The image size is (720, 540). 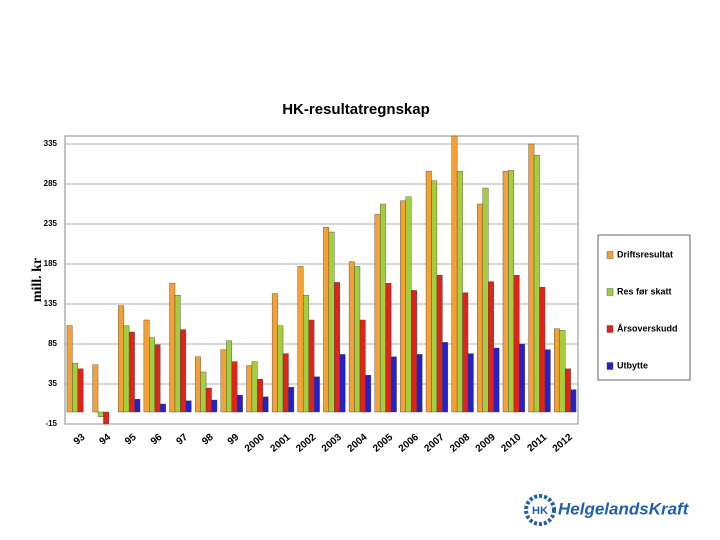 What do you see at coordinates (645, 254) in the screenshot?
I see `legend-label: Driftsresultat` at bounding box center [645, 254].